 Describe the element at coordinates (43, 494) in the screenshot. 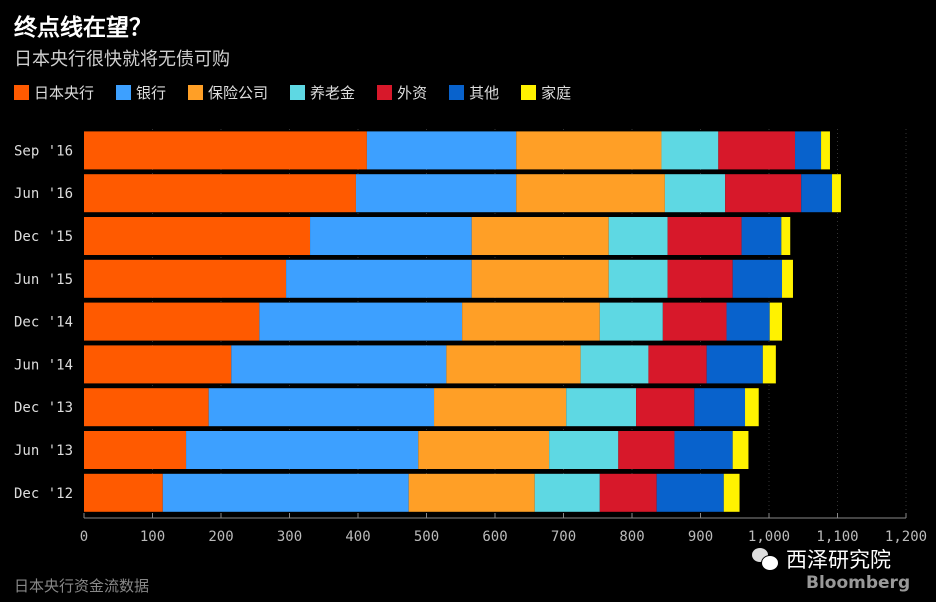

I see `y-tick-label: Dec '12` at that location.